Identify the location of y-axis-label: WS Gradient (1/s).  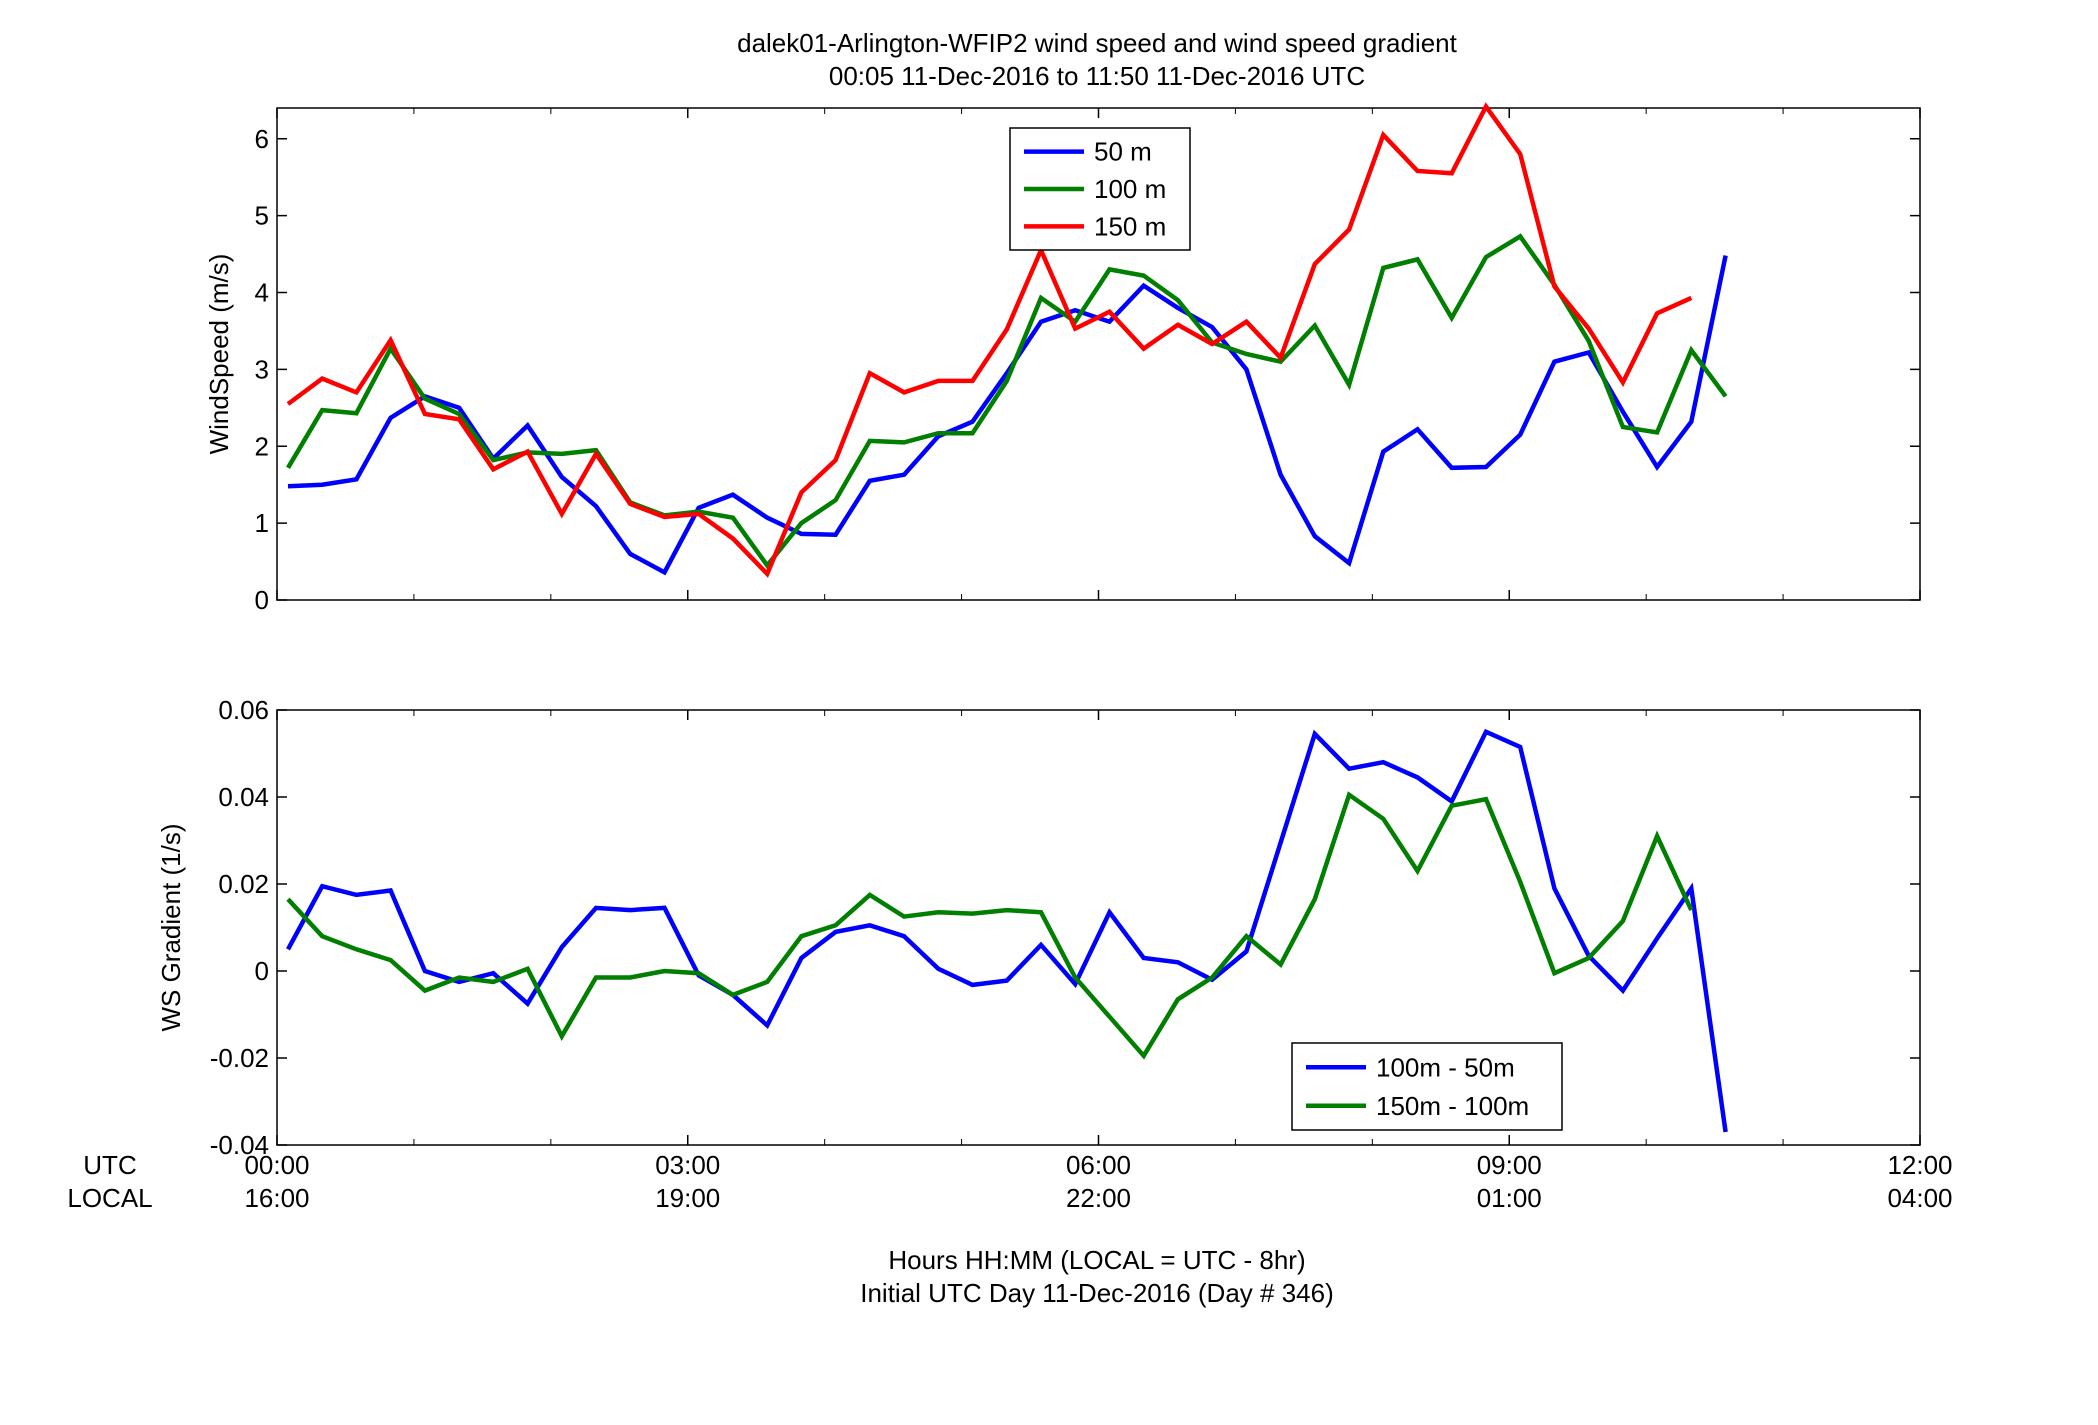
(171, 927).